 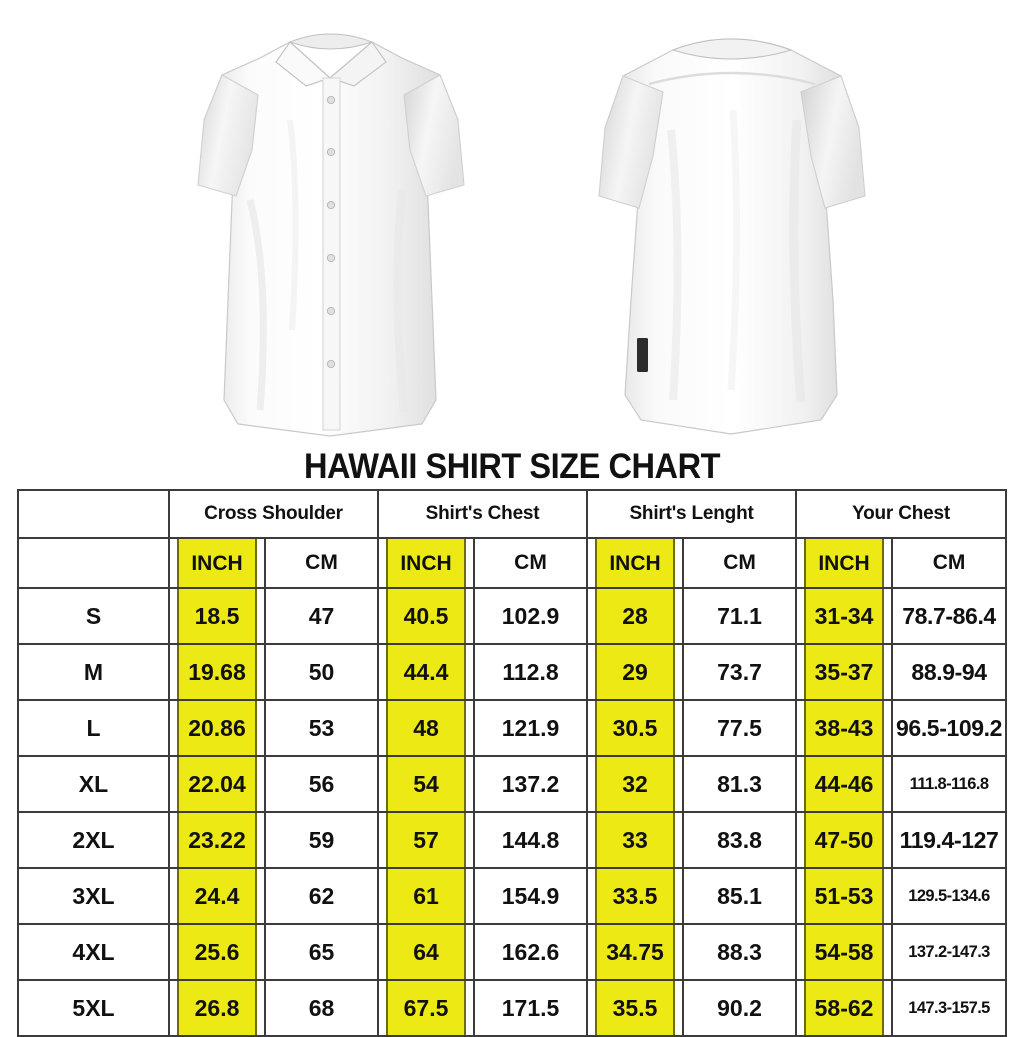 I want to click on shirts-chest-cm-cell: 154.9, so click(x=531, y=896).